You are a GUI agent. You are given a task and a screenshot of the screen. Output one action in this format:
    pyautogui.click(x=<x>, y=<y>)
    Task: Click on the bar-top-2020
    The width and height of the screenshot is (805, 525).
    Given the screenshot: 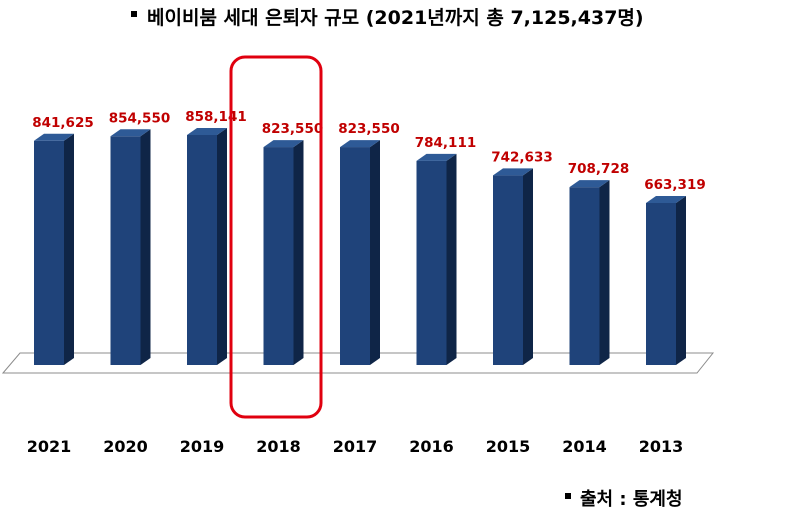 What is the action you would take?
    pyautogui.click(x=130, y=133)
    